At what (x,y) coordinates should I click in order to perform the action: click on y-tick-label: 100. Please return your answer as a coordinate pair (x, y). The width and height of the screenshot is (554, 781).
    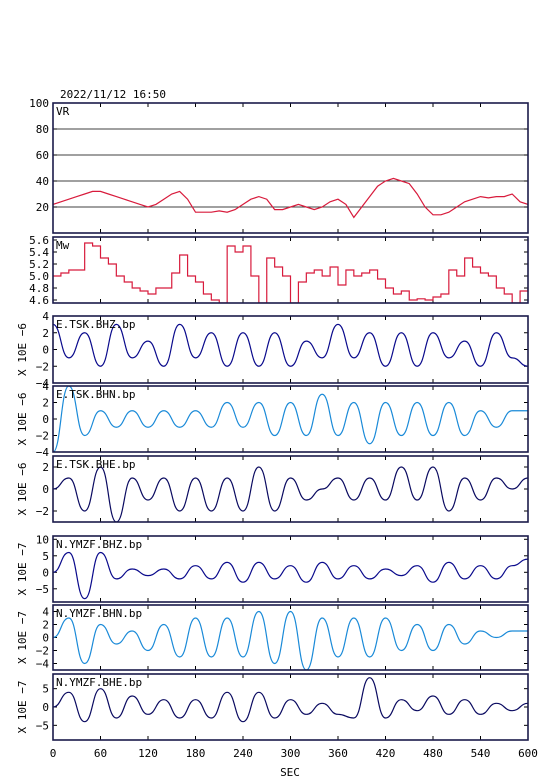
    Looking at the image, I should click on (39, 103).